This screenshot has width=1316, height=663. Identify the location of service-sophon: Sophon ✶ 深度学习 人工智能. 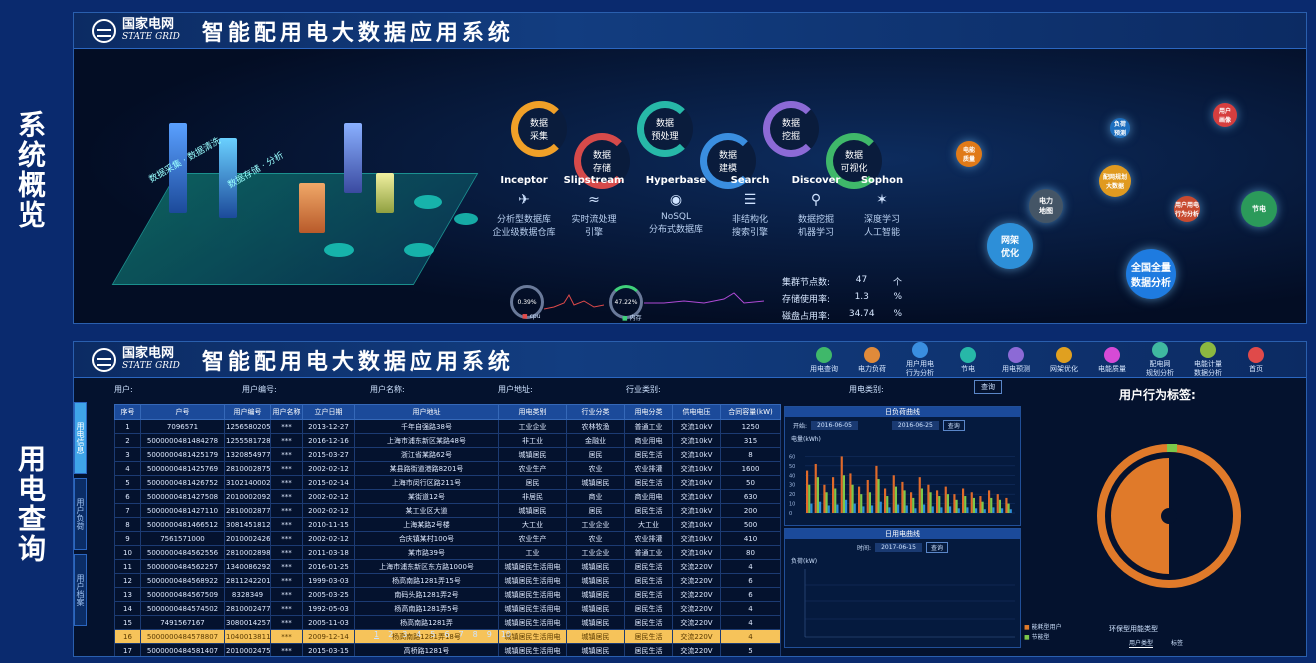
(882, 206).